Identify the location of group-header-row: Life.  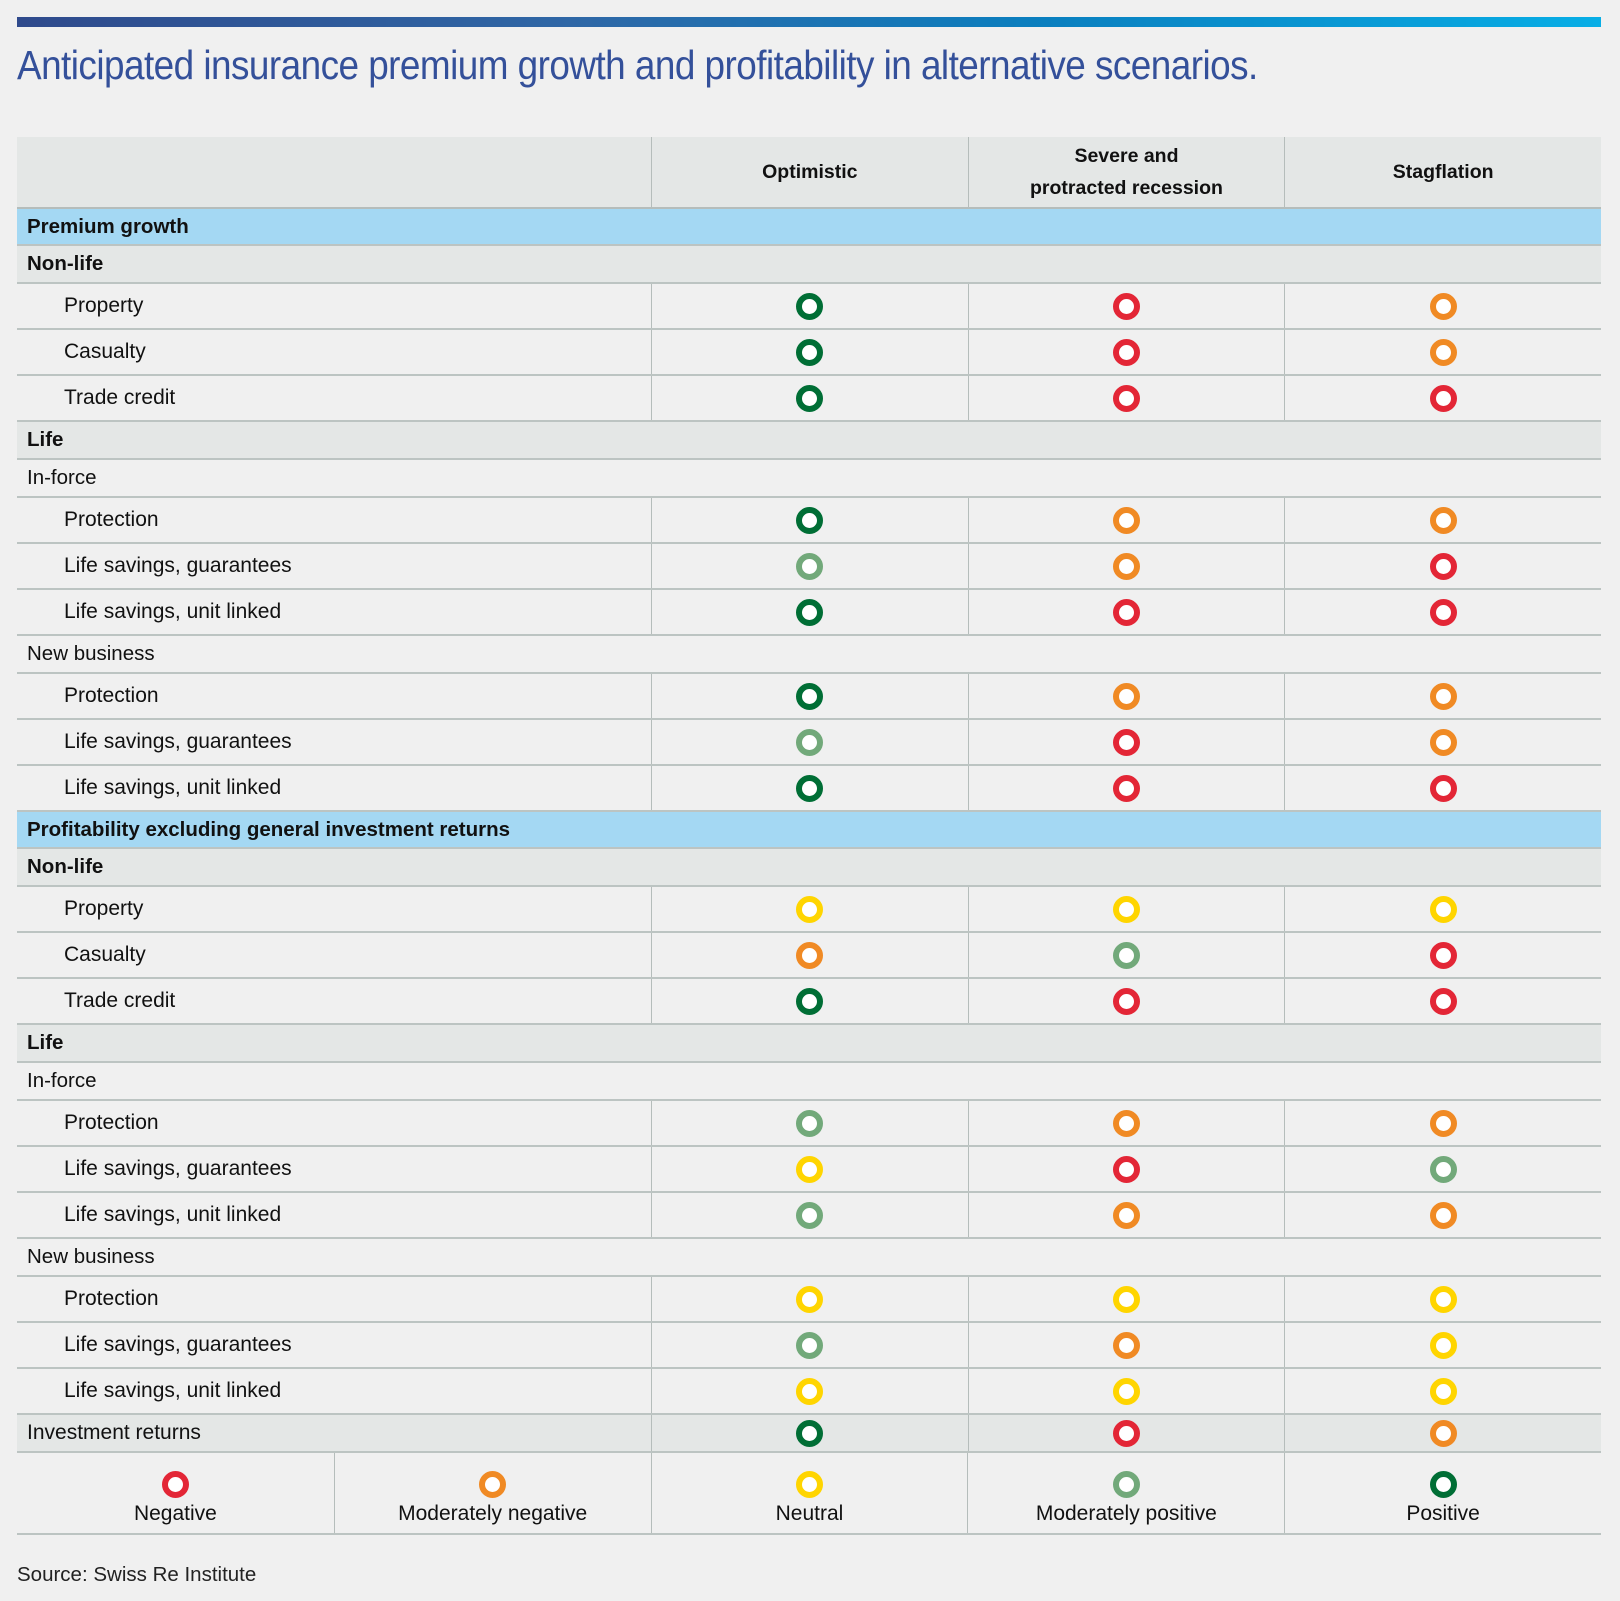
(809, 1044).